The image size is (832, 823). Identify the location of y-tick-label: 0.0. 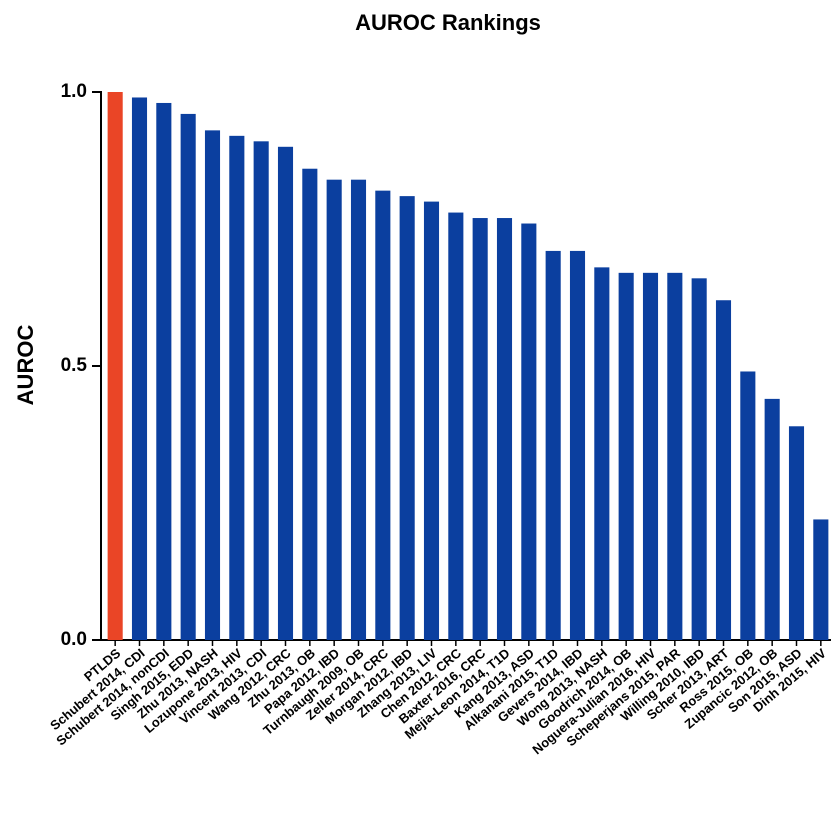
(74, 639).